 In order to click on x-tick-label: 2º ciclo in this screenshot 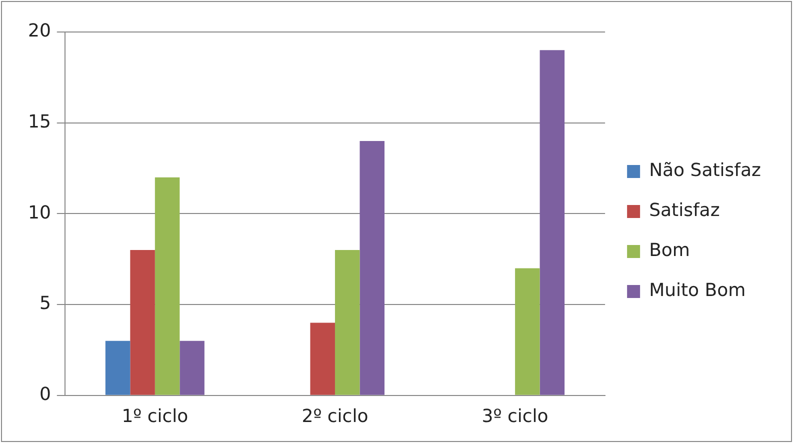, I will do `click(335, 416)`.